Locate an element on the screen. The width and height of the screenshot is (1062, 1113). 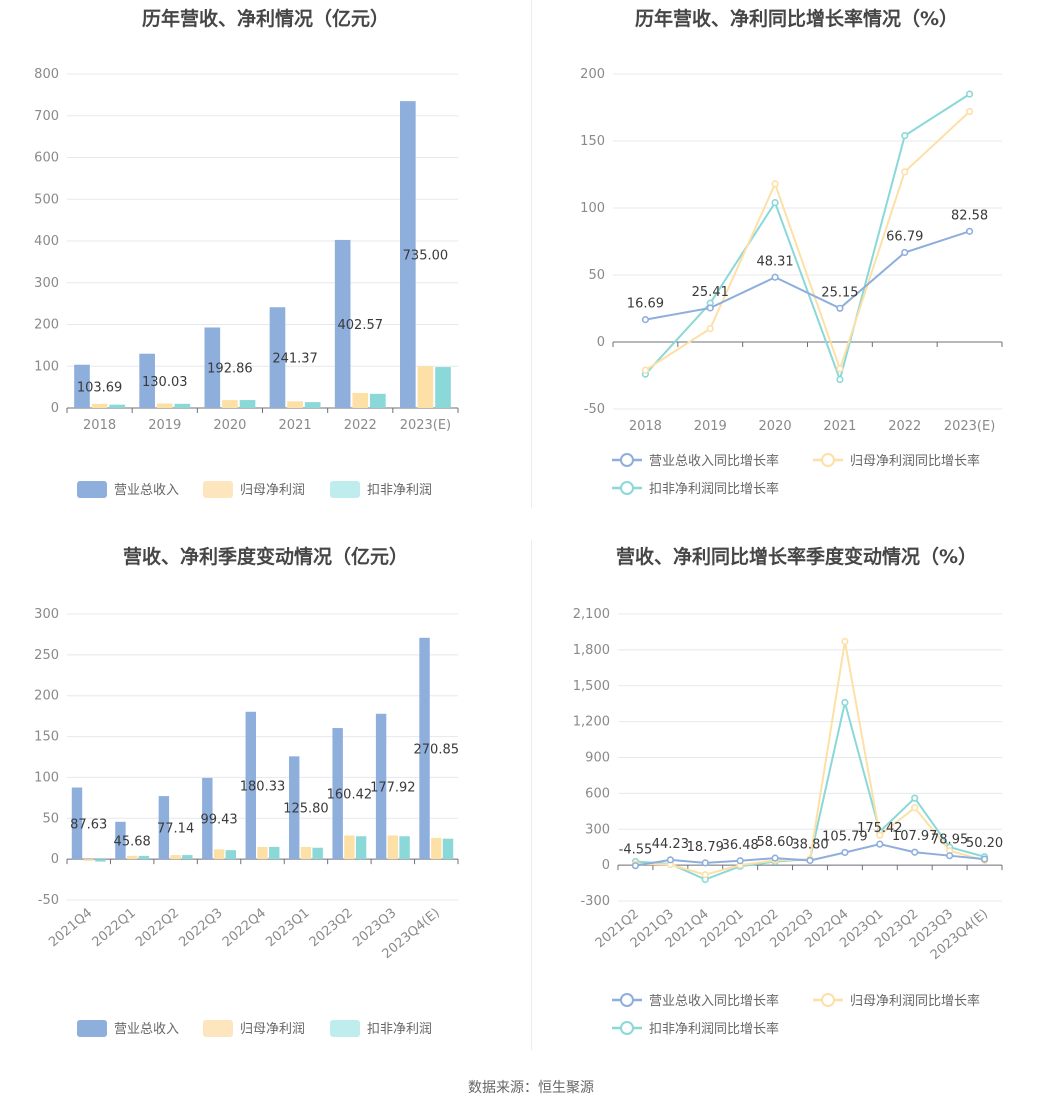
chart-title: 历年营收、净利情况（亿元） is located at coordinates (265, 19).